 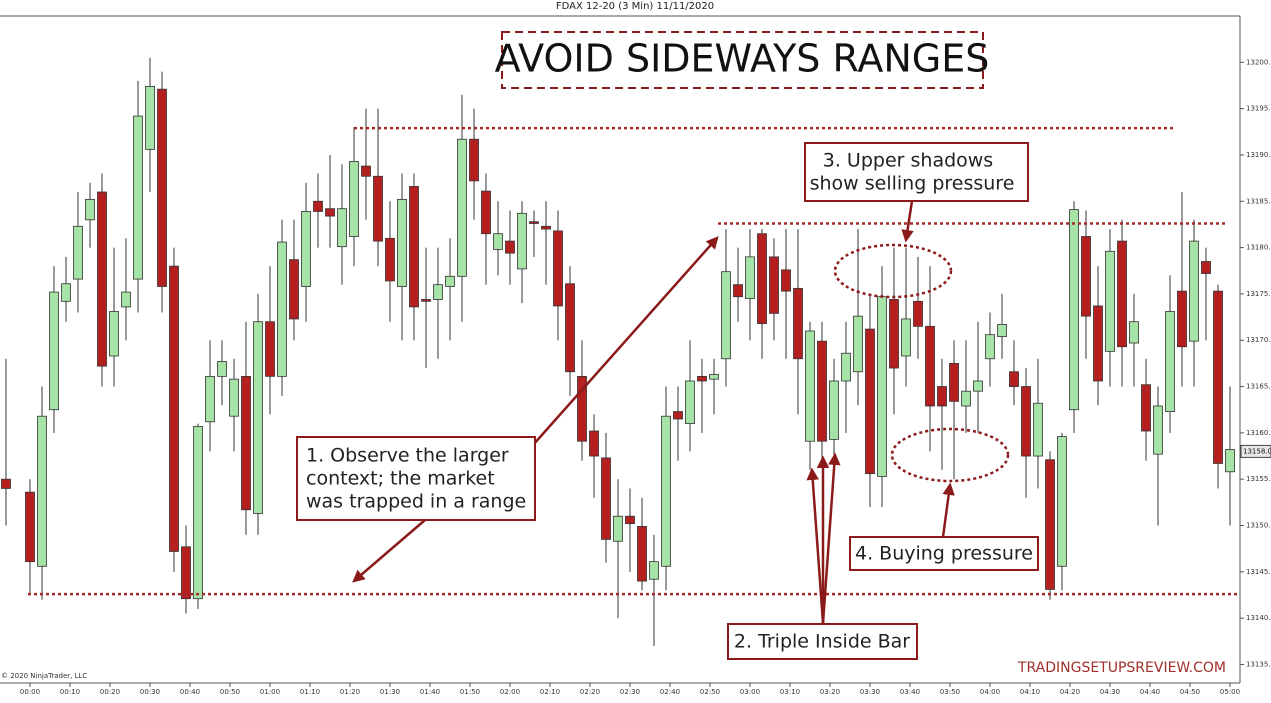 What do you see at coordinates (1150, 692) in the screenshot?
I see `x-tick-label: 04:40` at bounding box center [1150, 692].